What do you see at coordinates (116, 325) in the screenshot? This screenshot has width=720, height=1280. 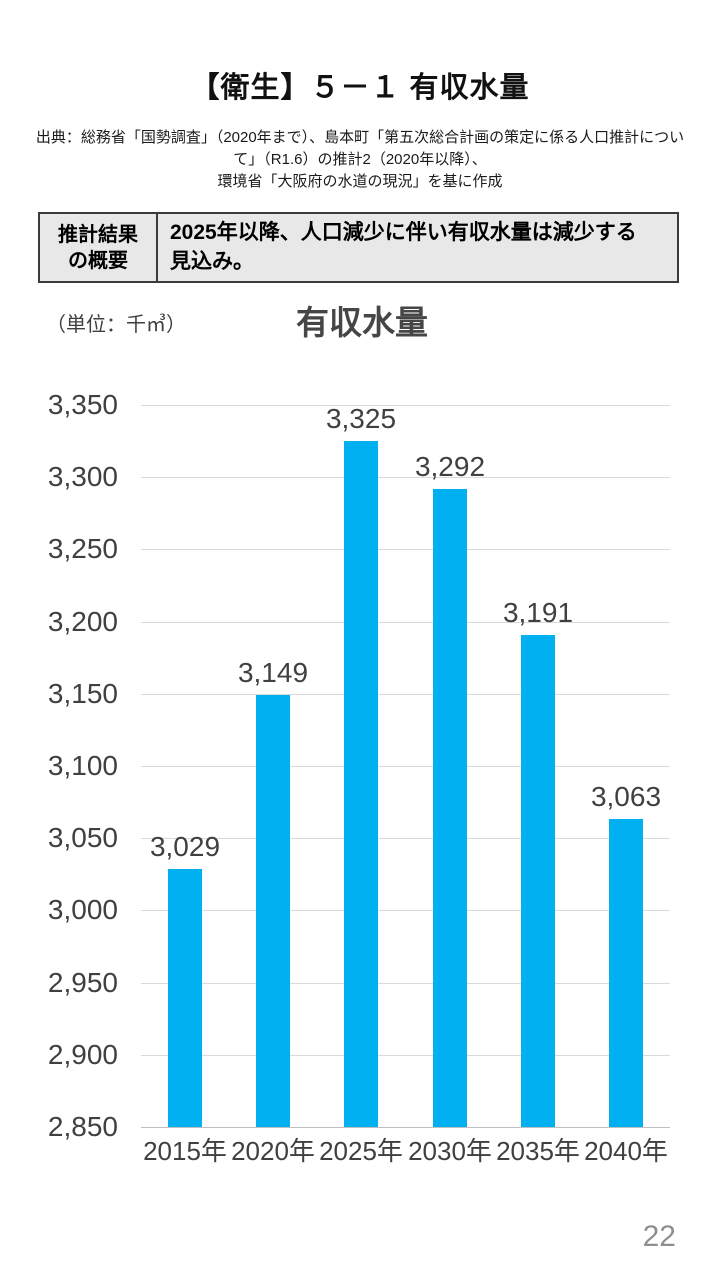 I see `unit-label: （単位：千㎥）` at bounding box center [116, 325].